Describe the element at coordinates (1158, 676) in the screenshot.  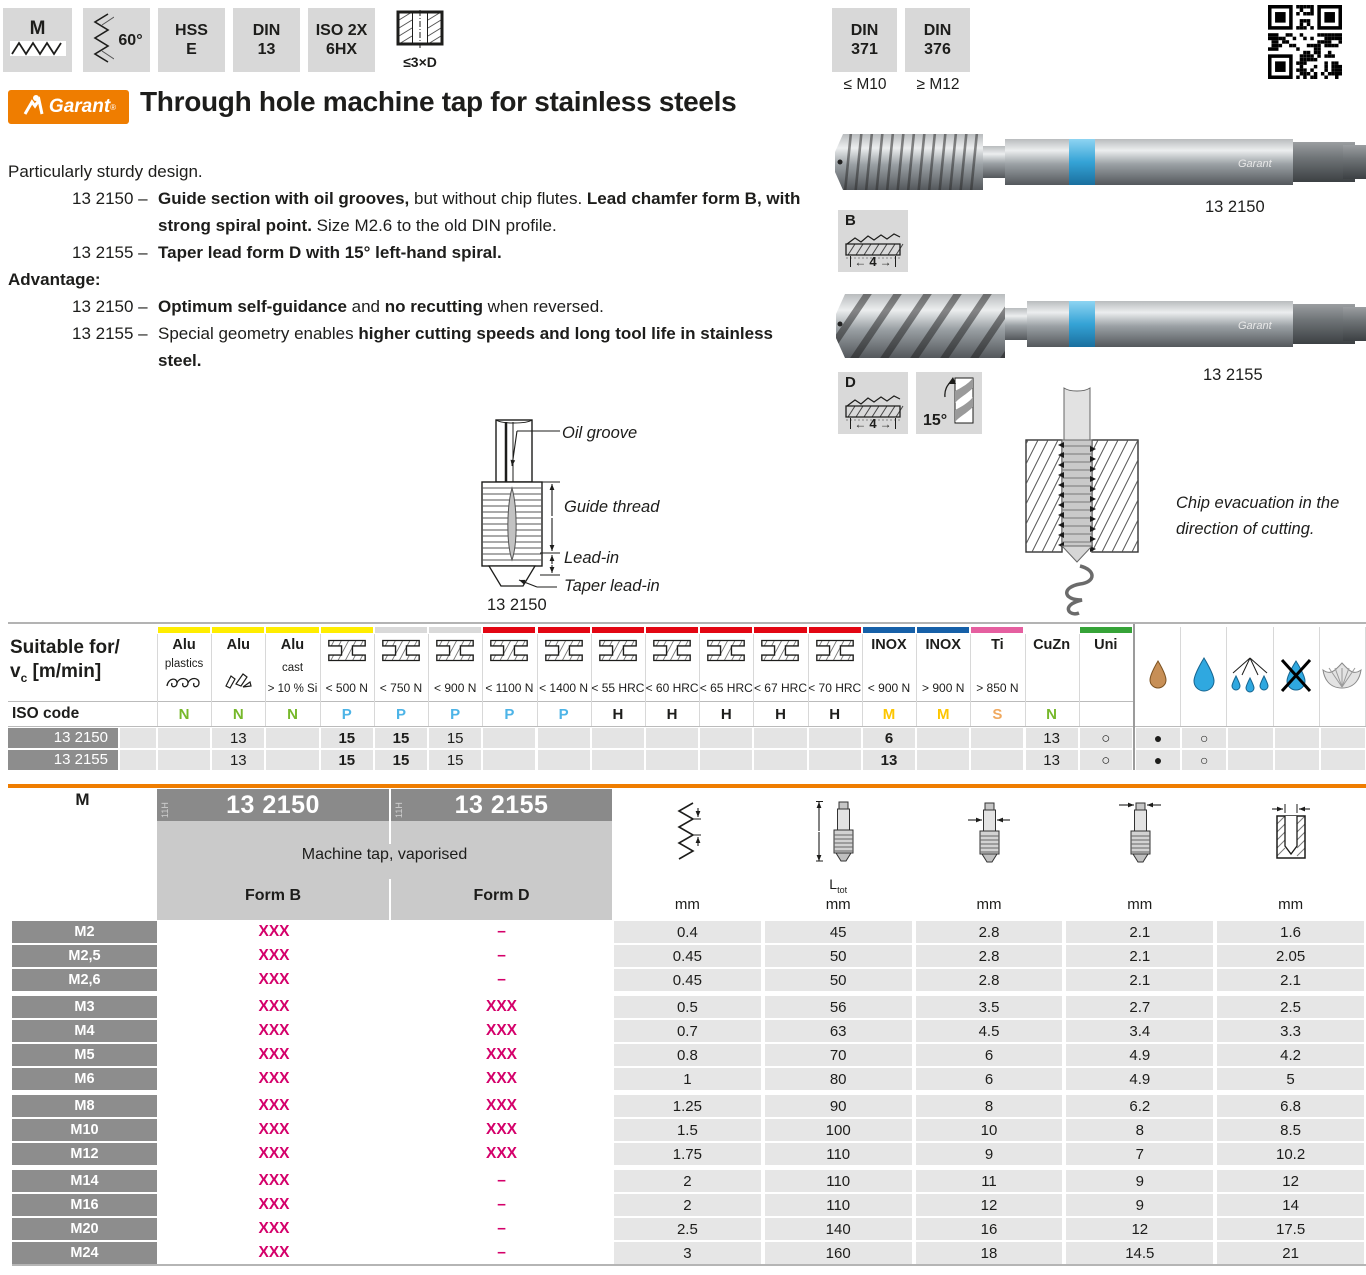
I see `coolant-column-header` at that location.